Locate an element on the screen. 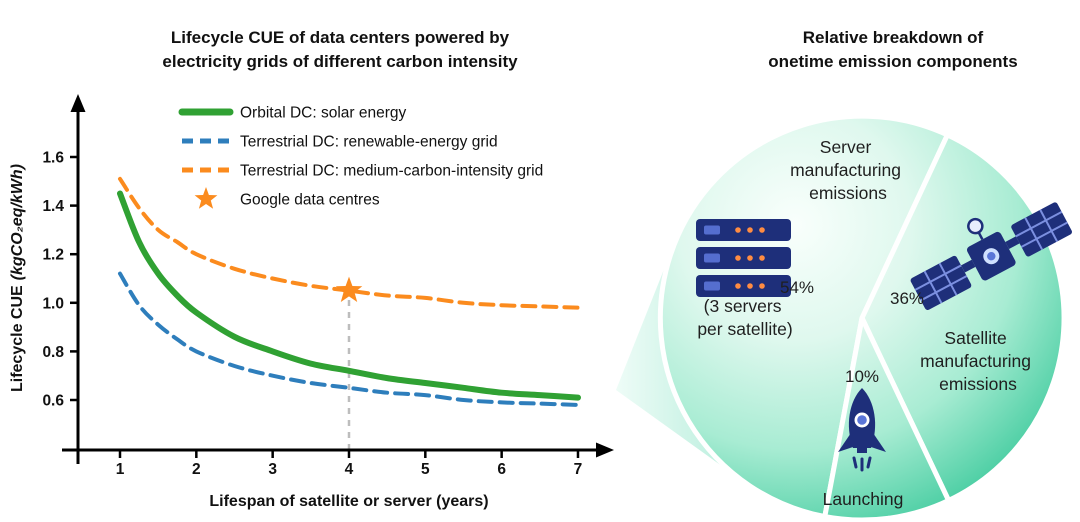  legend-item-google-data-centres: Google data centres is located at coordinates (287, 198).